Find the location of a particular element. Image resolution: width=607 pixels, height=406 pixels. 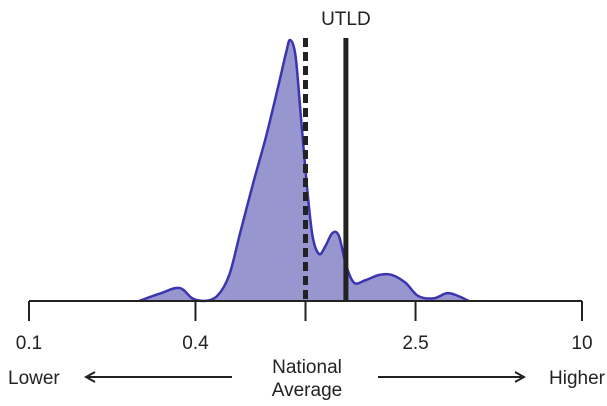

x-axis: 0.1 0.4 2.5 10 is located at coordinates (304, 327).